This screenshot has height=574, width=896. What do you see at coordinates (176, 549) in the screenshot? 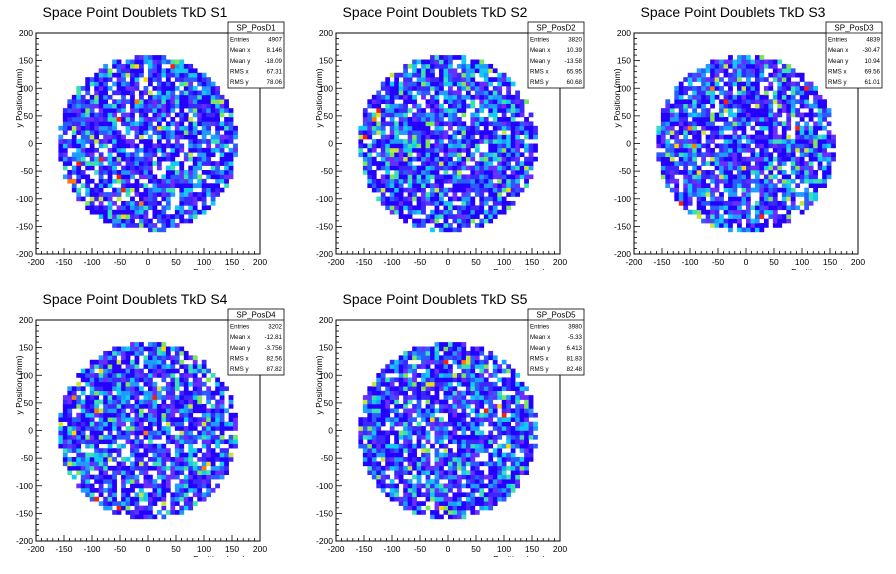
I see `x-tick-label: 50` at bounding box center [176, 549].